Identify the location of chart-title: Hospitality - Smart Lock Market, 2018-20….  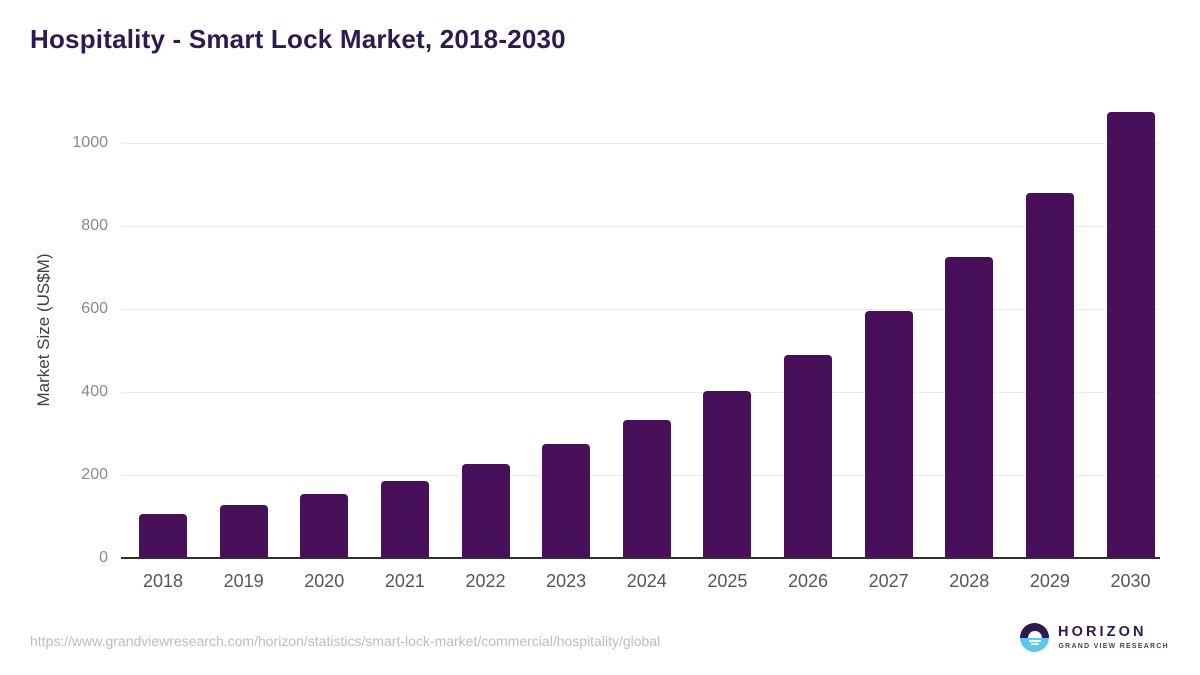
(298, 39).